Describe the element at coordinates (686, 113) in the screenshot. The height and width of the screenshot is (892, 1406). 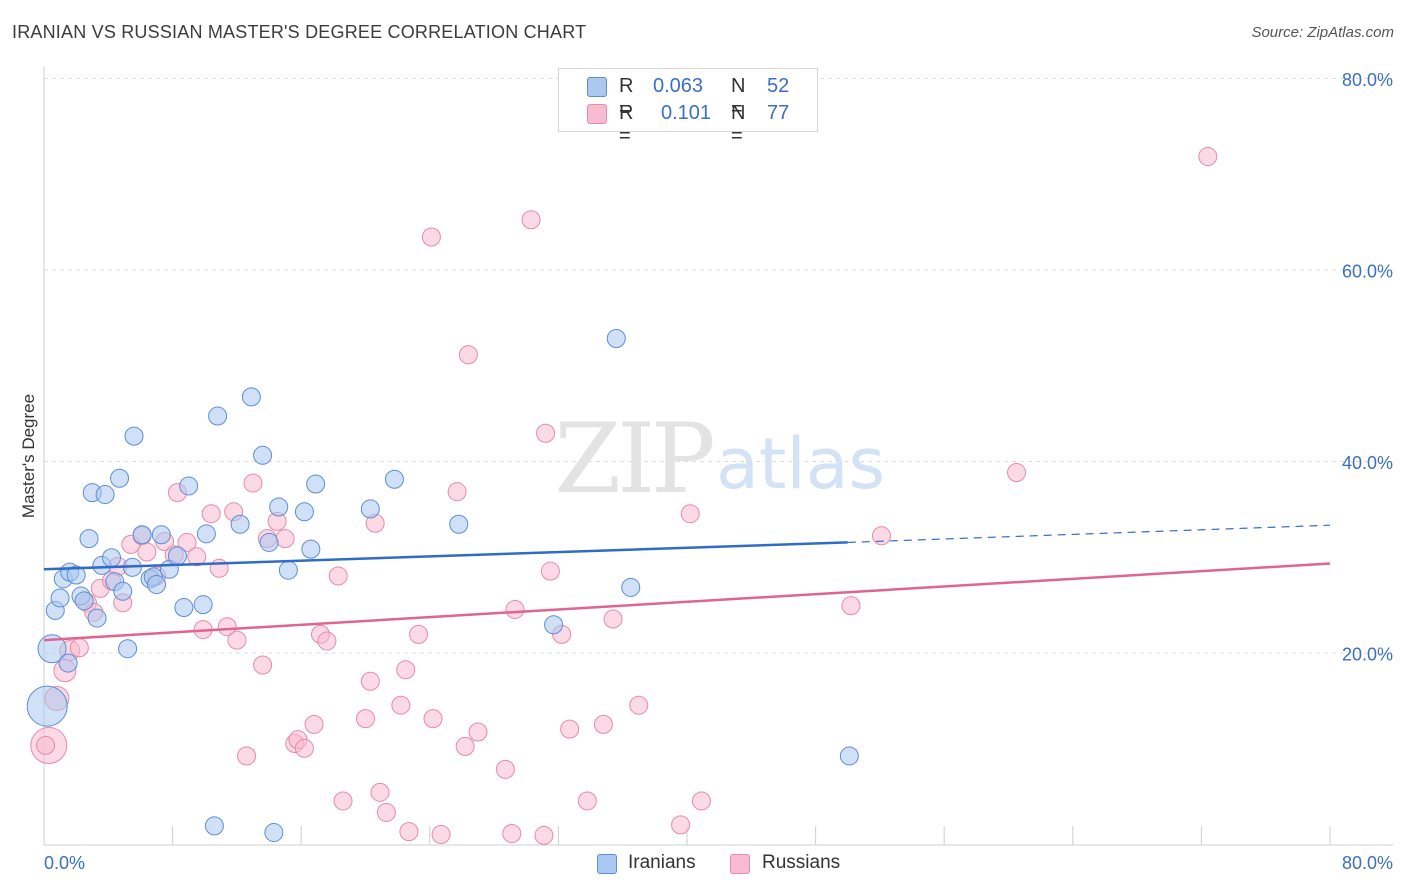
I see `r-value: 0.101` at that location.